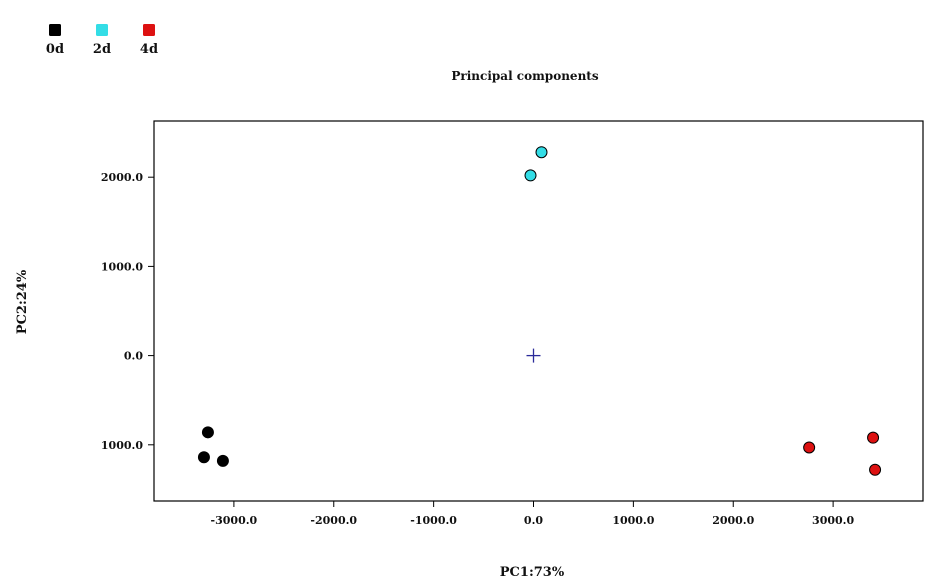 Image resolution: width=935 pixels, height=581 pixels. I want to click on chart-title: Principal components, so click(524, 76).